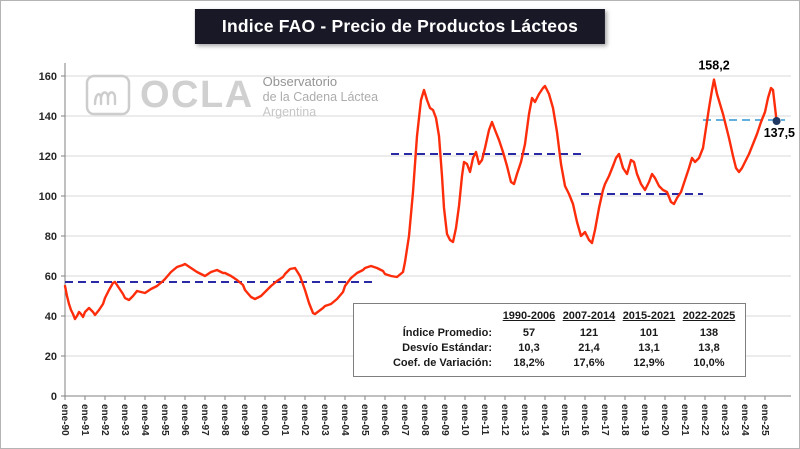 The image size is (800, 449). I want to click on stats-column-header: 2015-2021, so click(649, 316).